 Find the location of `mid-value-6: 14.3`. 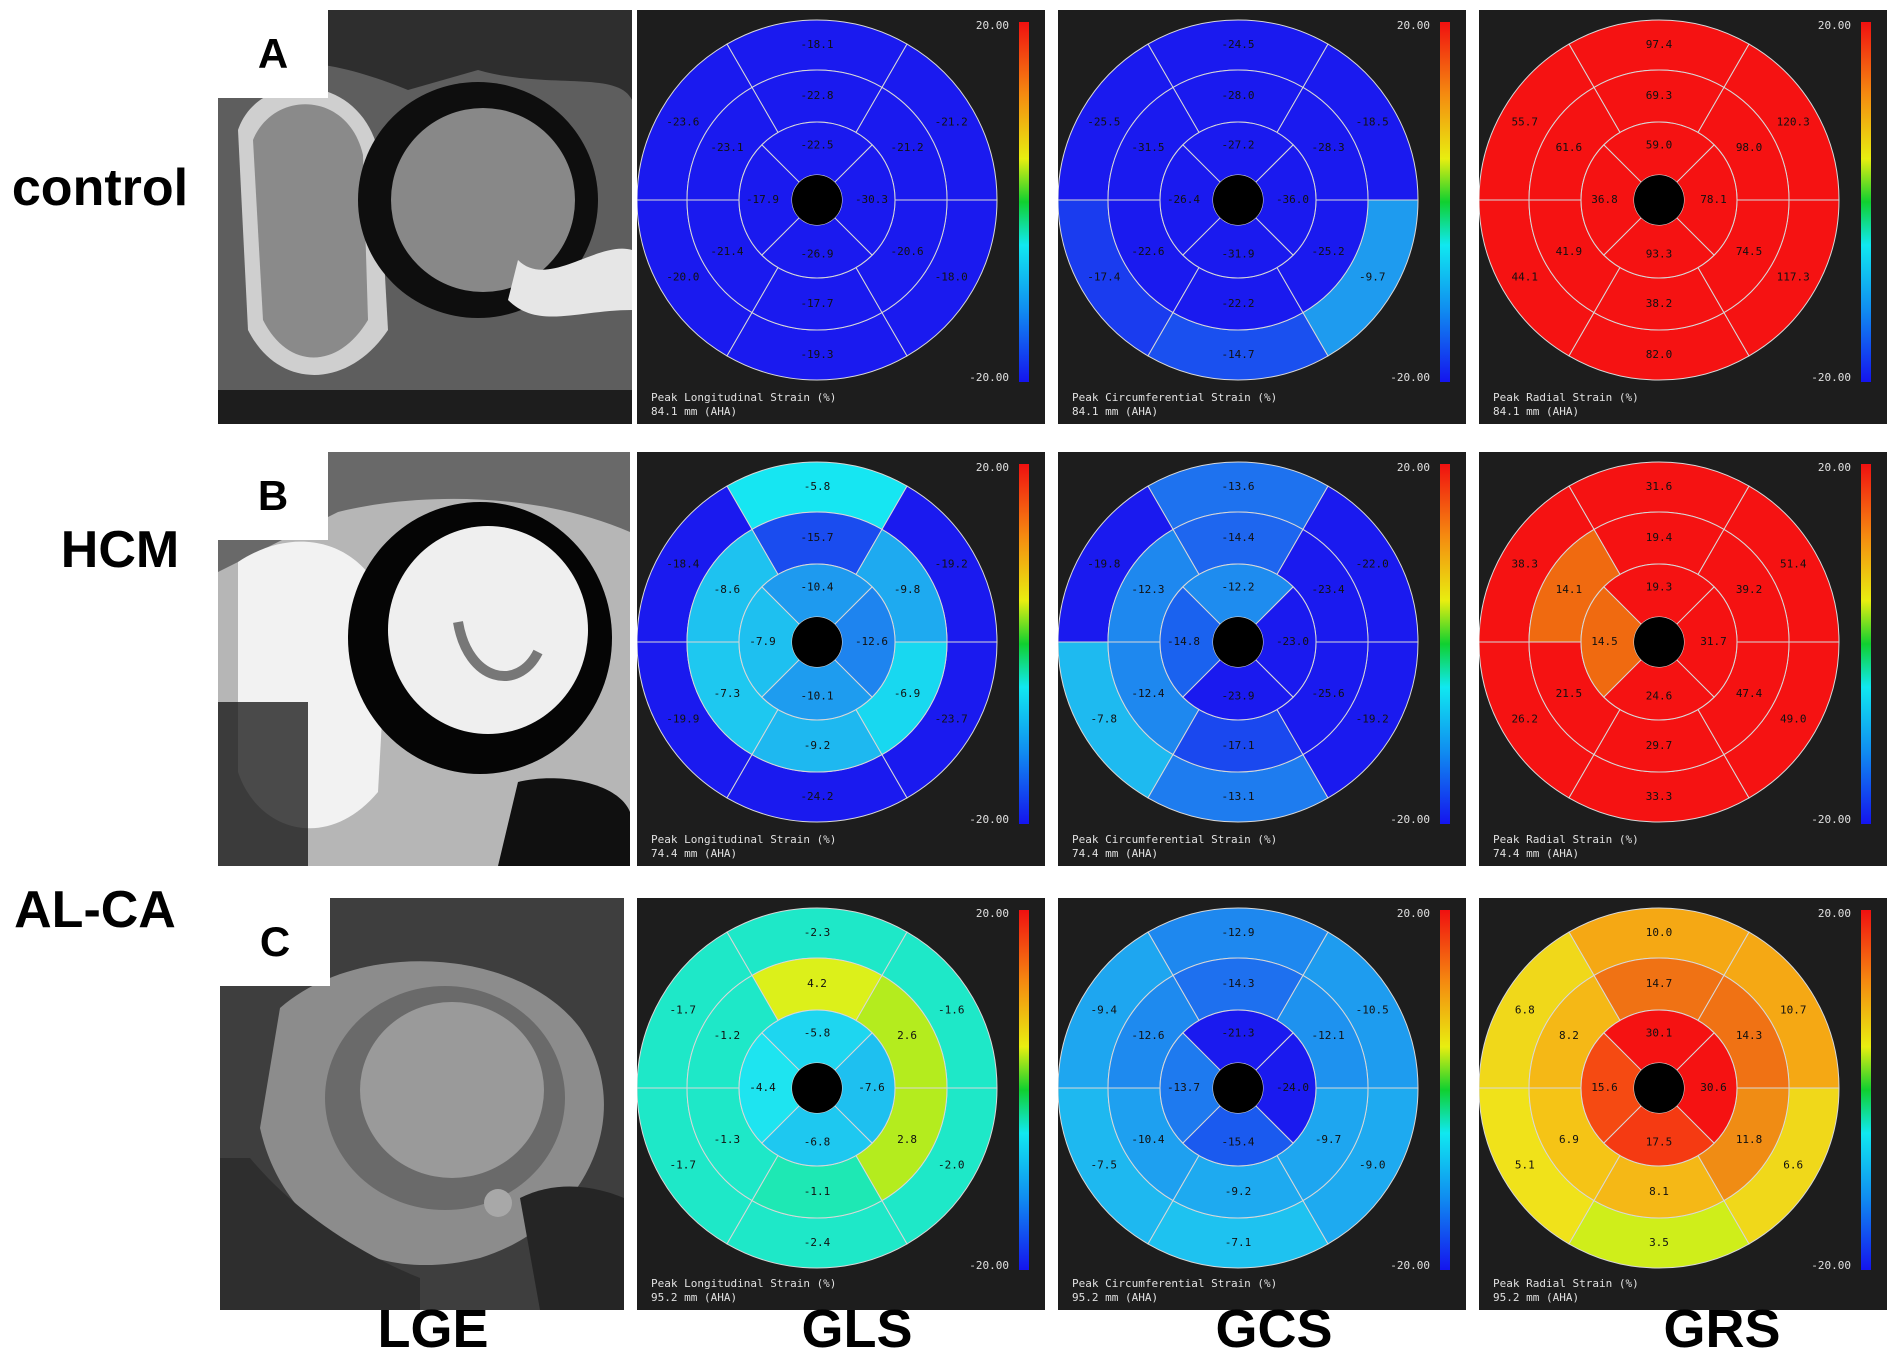

mid-value-6: 14.3 is located at coordinates (1749, 1035).